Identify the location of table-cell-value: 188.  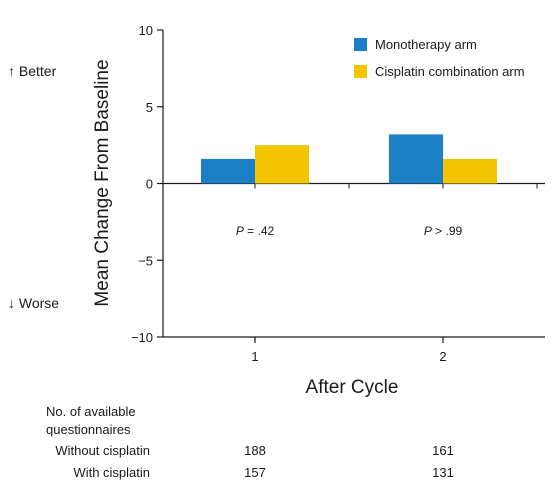
(255, 450).